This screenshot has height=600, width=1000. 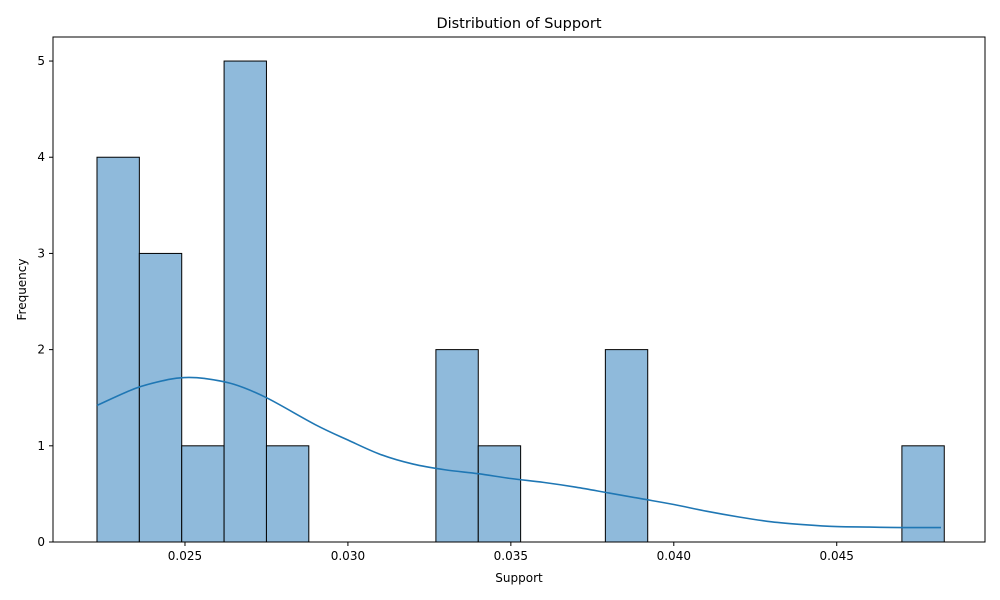 I want to click on y-tick-label: 0, so click(x=41, y=542).